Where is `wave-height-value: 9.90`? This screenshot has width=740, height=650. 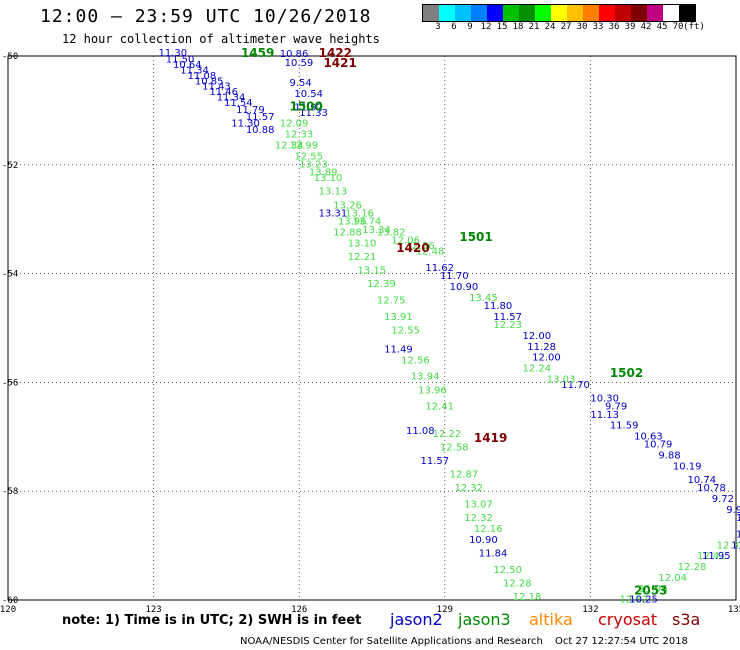 wave-height-value: 9.90 is located at coordinates (733, 510).